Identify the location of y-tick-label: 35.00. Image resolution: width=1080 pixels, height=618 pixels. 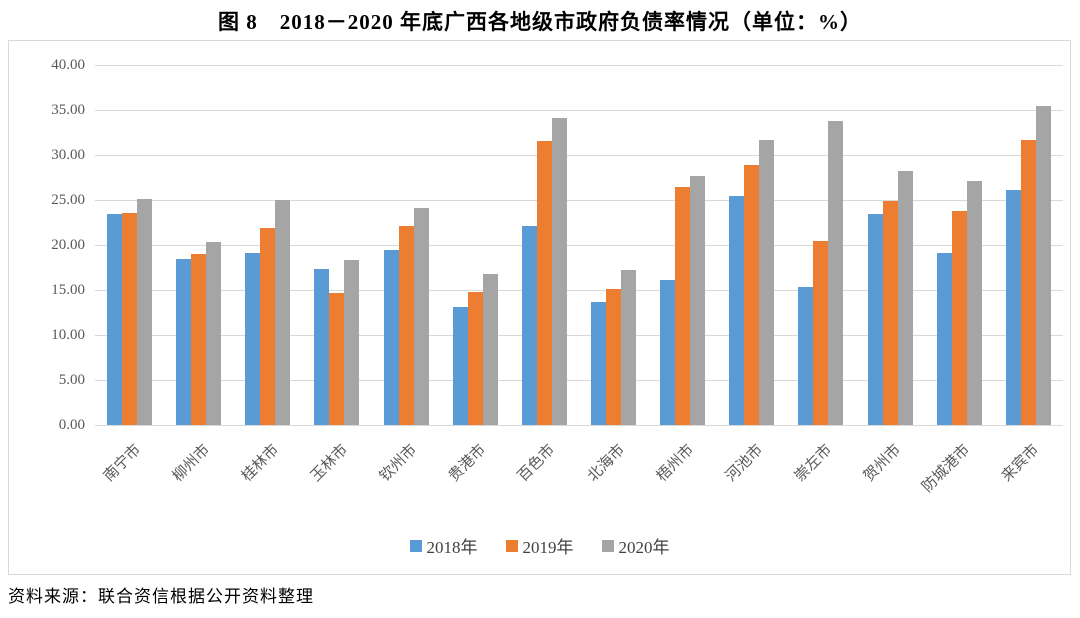
(68, 110).